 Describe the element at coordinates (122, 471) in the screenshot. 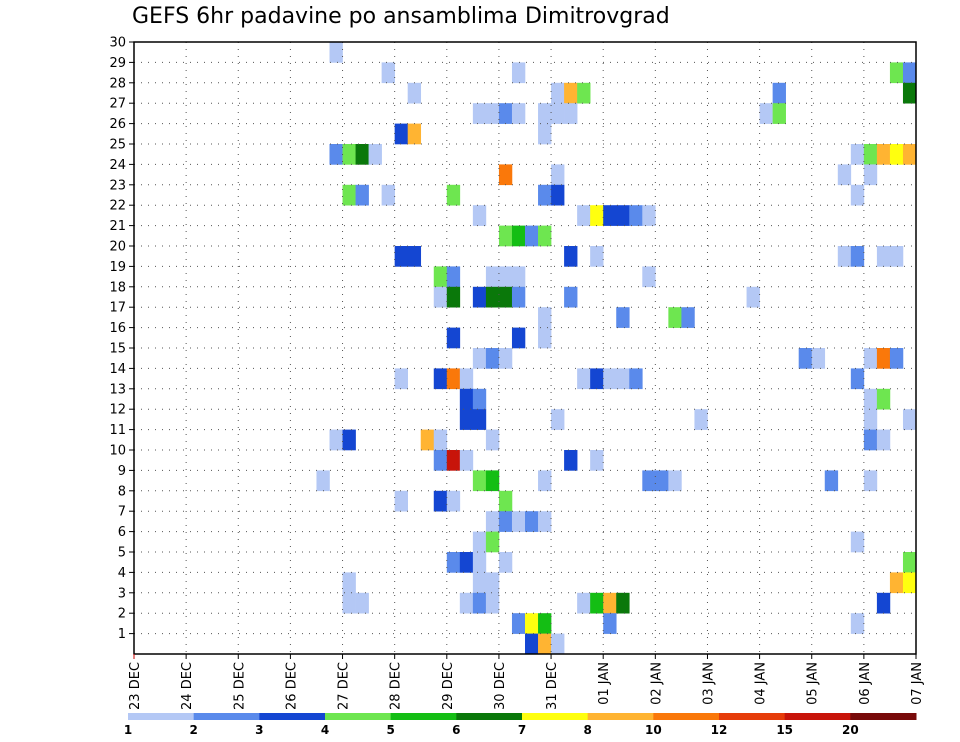

I see `y-tick-label: 9` at that location.